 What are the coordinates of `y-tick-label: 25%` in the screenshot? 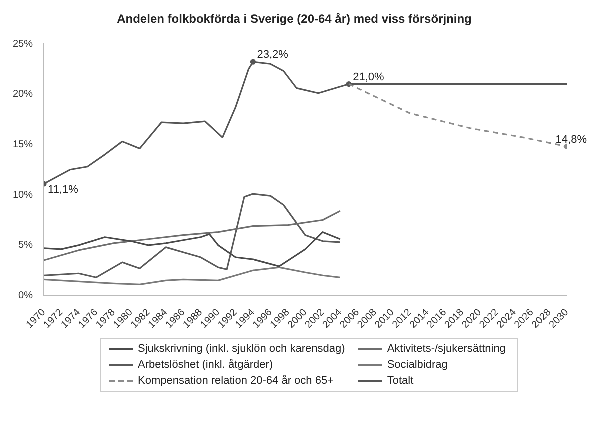 It's located at (23, 44).